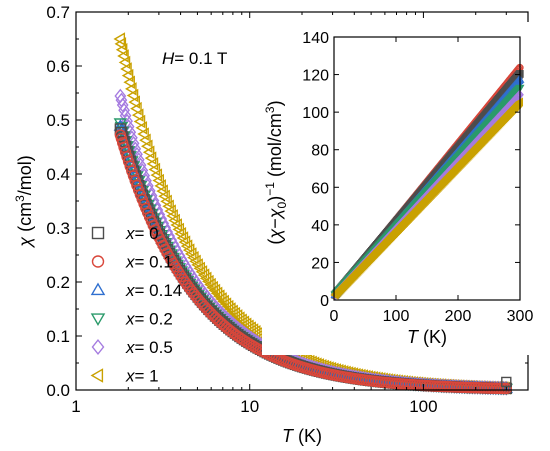  I want to click on inset-data-point, so click(519, 102).